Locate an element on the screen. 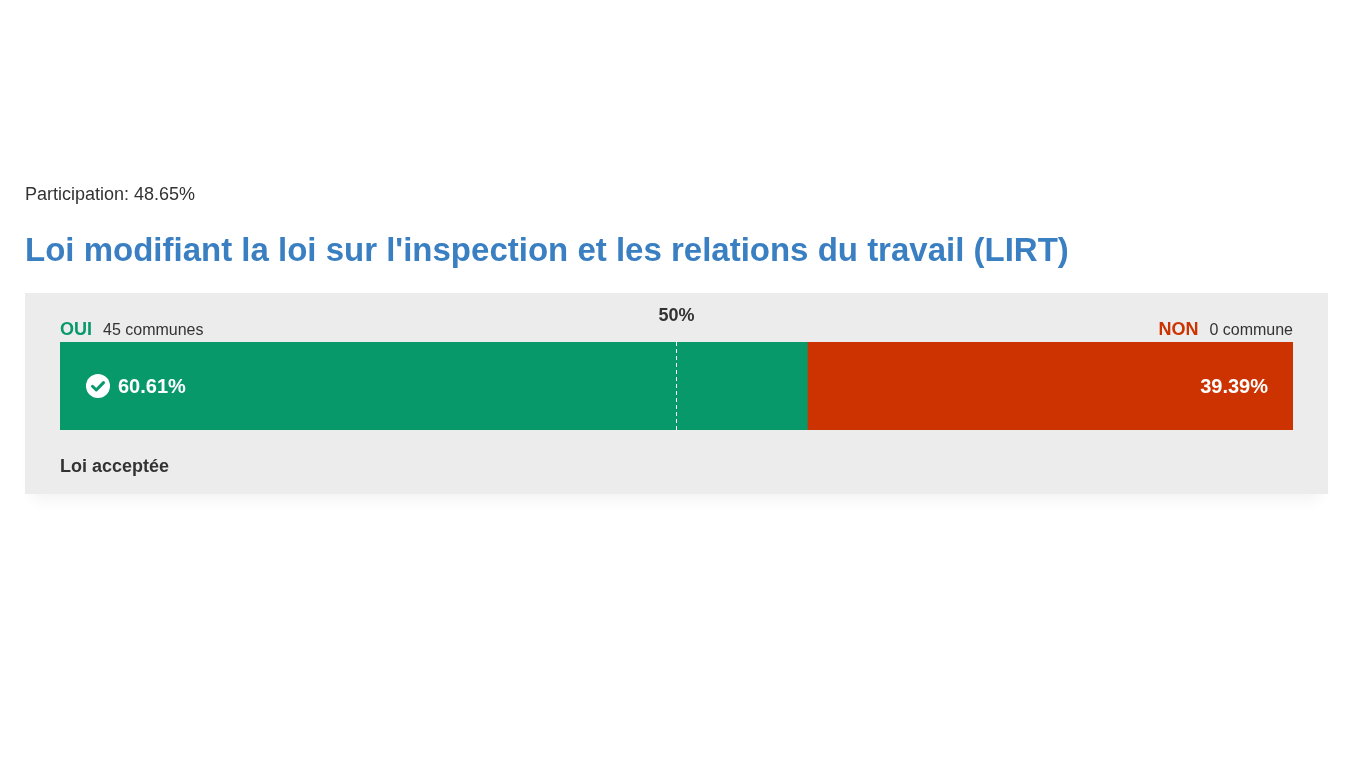  data-label: 39.39% is located at coordinates (1234, 385).